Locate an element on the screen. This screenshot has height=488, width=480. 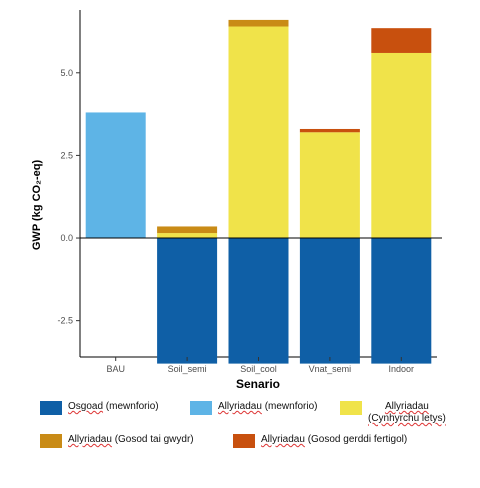
legend-label: Osgoad (mewnforio) is located at coordinates (113, 407).